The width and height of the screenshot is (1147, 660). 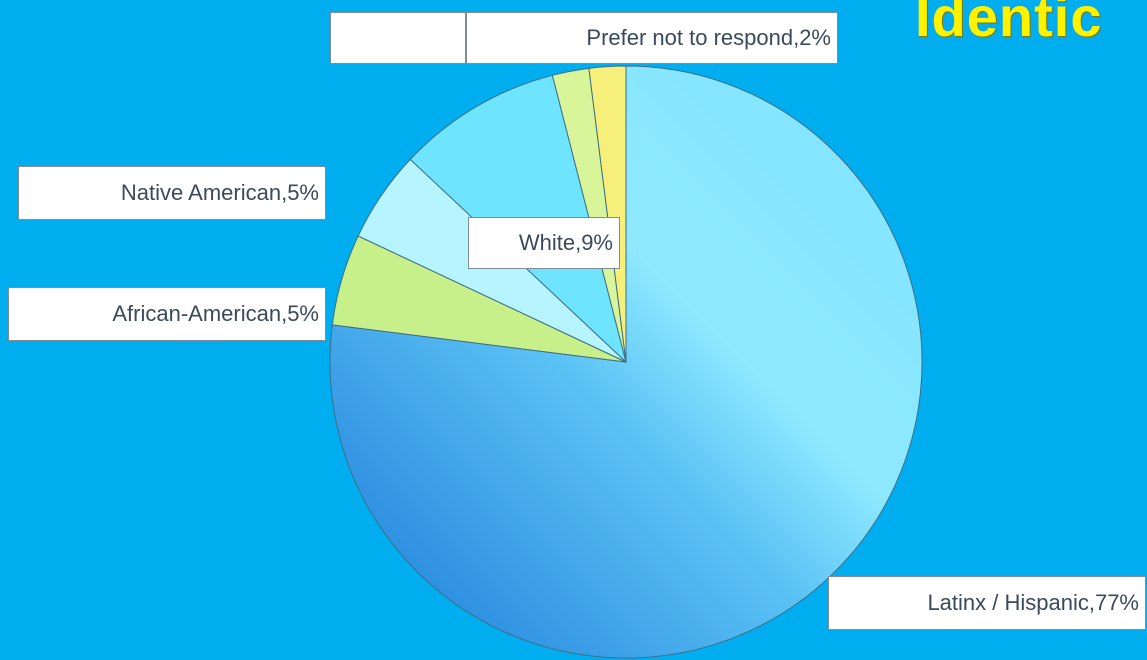 What do you see at coordinates (398, 38) in the screenshot?
I see `blank-label-box` at bounding box center [398, 38].